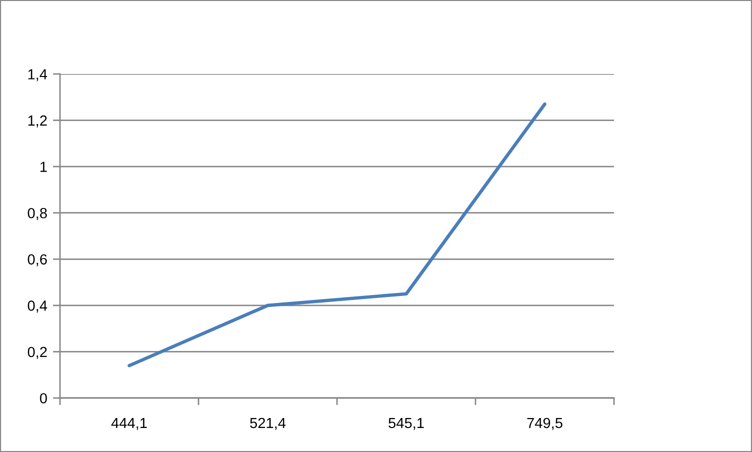  What do you see at coordinates (544, 424) in the screenshot?
I see `x-tick-label: 749,5` at bounding box center [544, 424].